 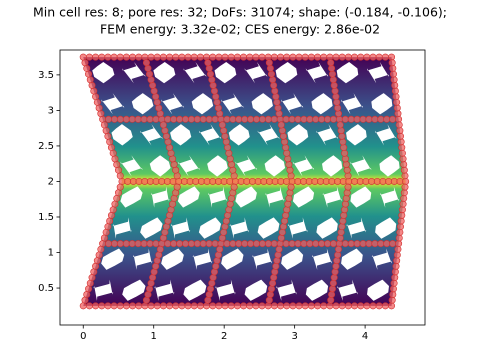 I want to click on y-tick-label: 1.5, so click(x=46, y=217).